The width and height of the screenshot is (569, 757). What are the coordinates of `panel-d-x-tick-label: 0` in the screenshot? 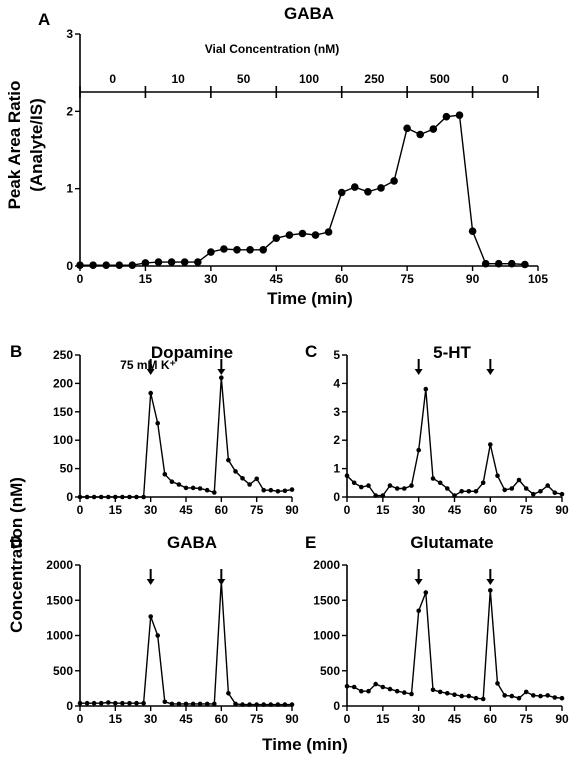 It's located at (80, 719).